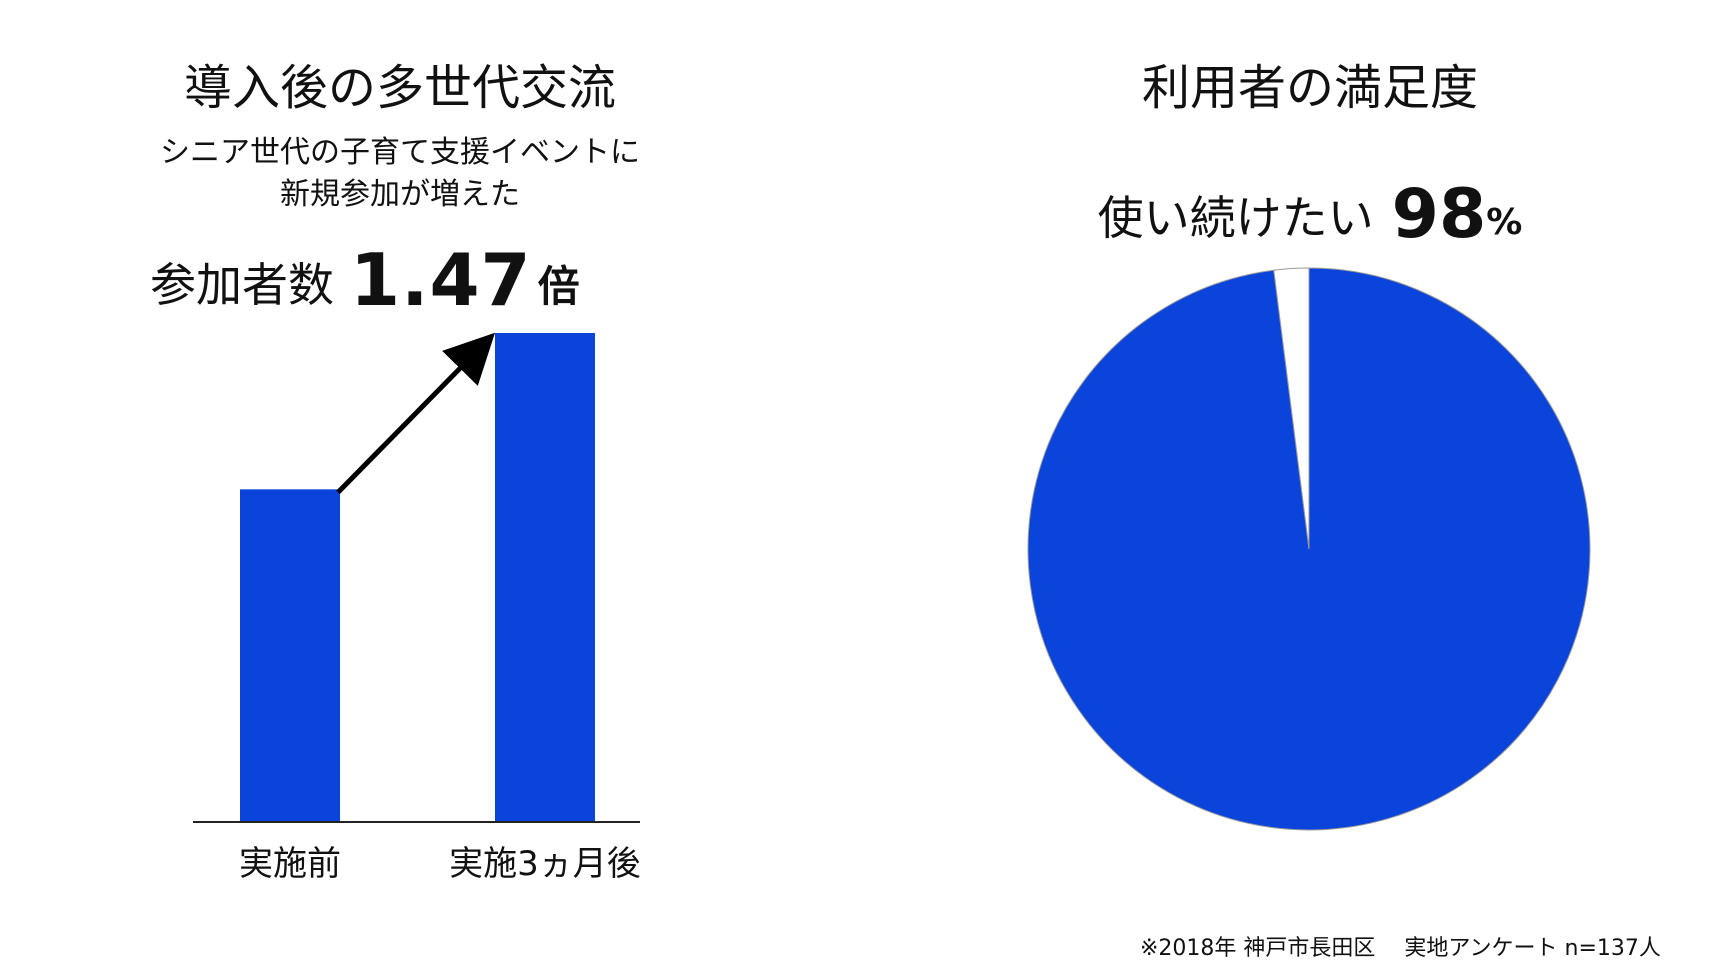 Image resolution: width=1711 pixels, height=979 pixels. I want to click on bar-chart: 実施前 実施3ヵ月後, so click(417, 608).